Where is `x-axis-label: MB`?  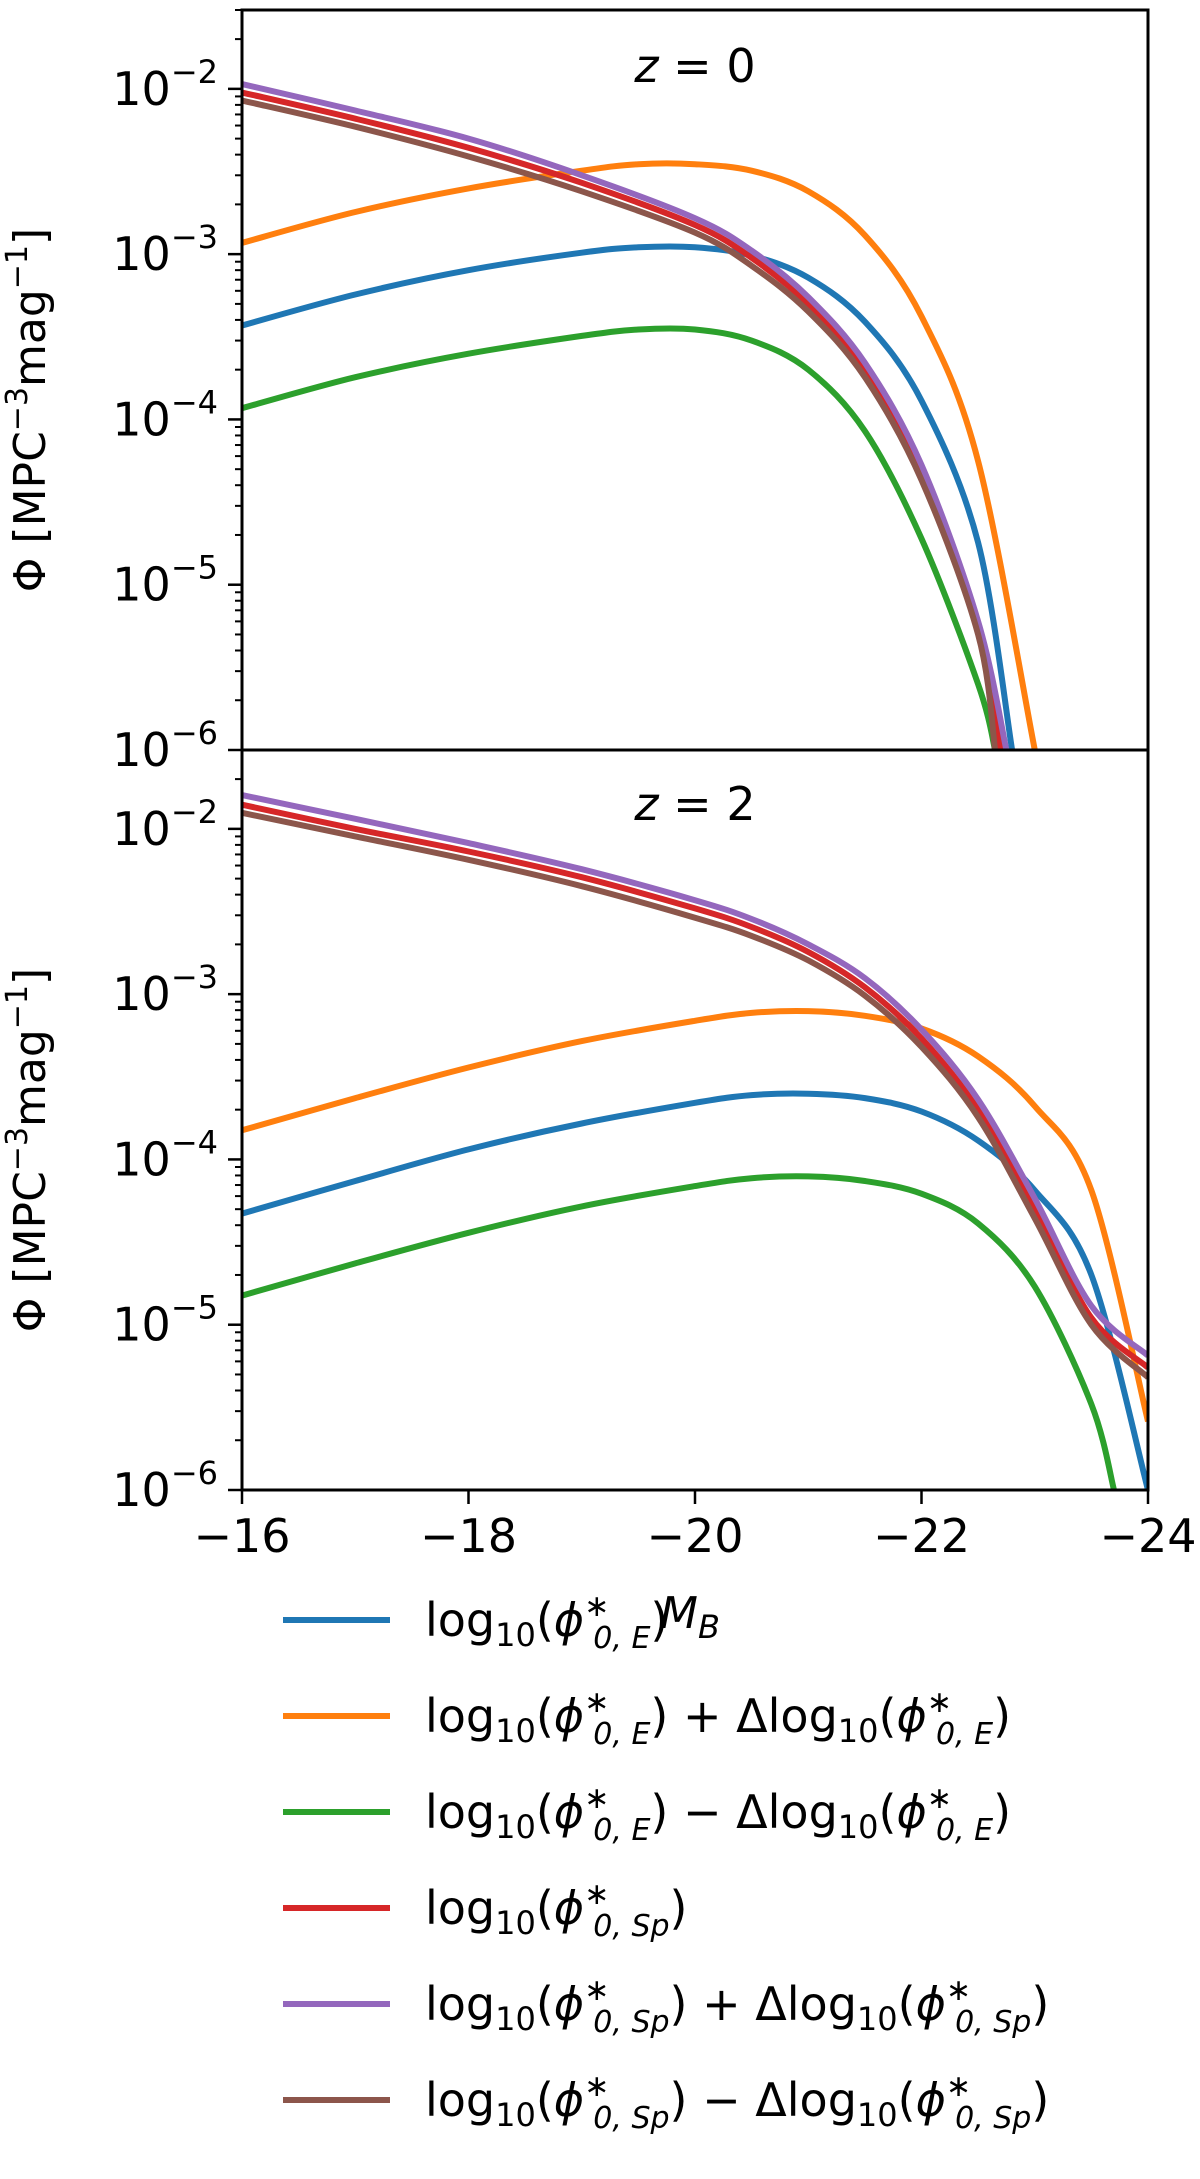
x-axis-label: MB is located at coordinates (690, 1617).